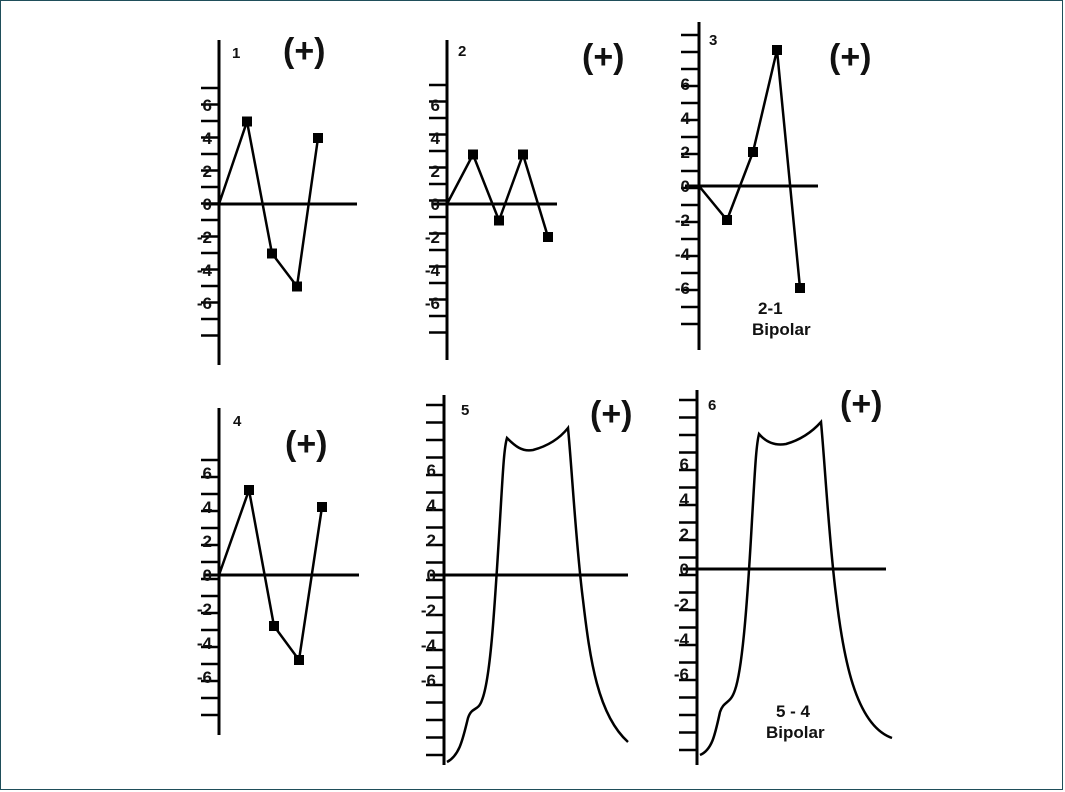 The height and width of the screenshot is (792, 1065). Describe the element at coordinates (713, 40) in the screenshot. I see `panel-number: 3` at that location.